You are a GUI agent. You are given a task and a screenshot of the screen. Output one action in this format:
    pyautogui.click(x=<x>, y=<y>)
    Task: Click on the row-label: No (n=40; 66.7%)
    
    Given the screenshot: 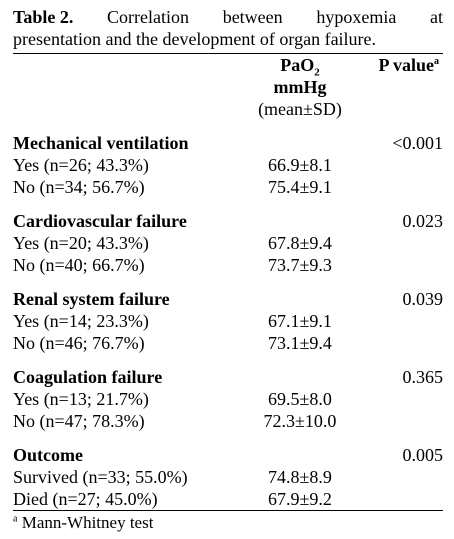 What is the action you would take?
    pyautogui.click(x=79, y=265)
    